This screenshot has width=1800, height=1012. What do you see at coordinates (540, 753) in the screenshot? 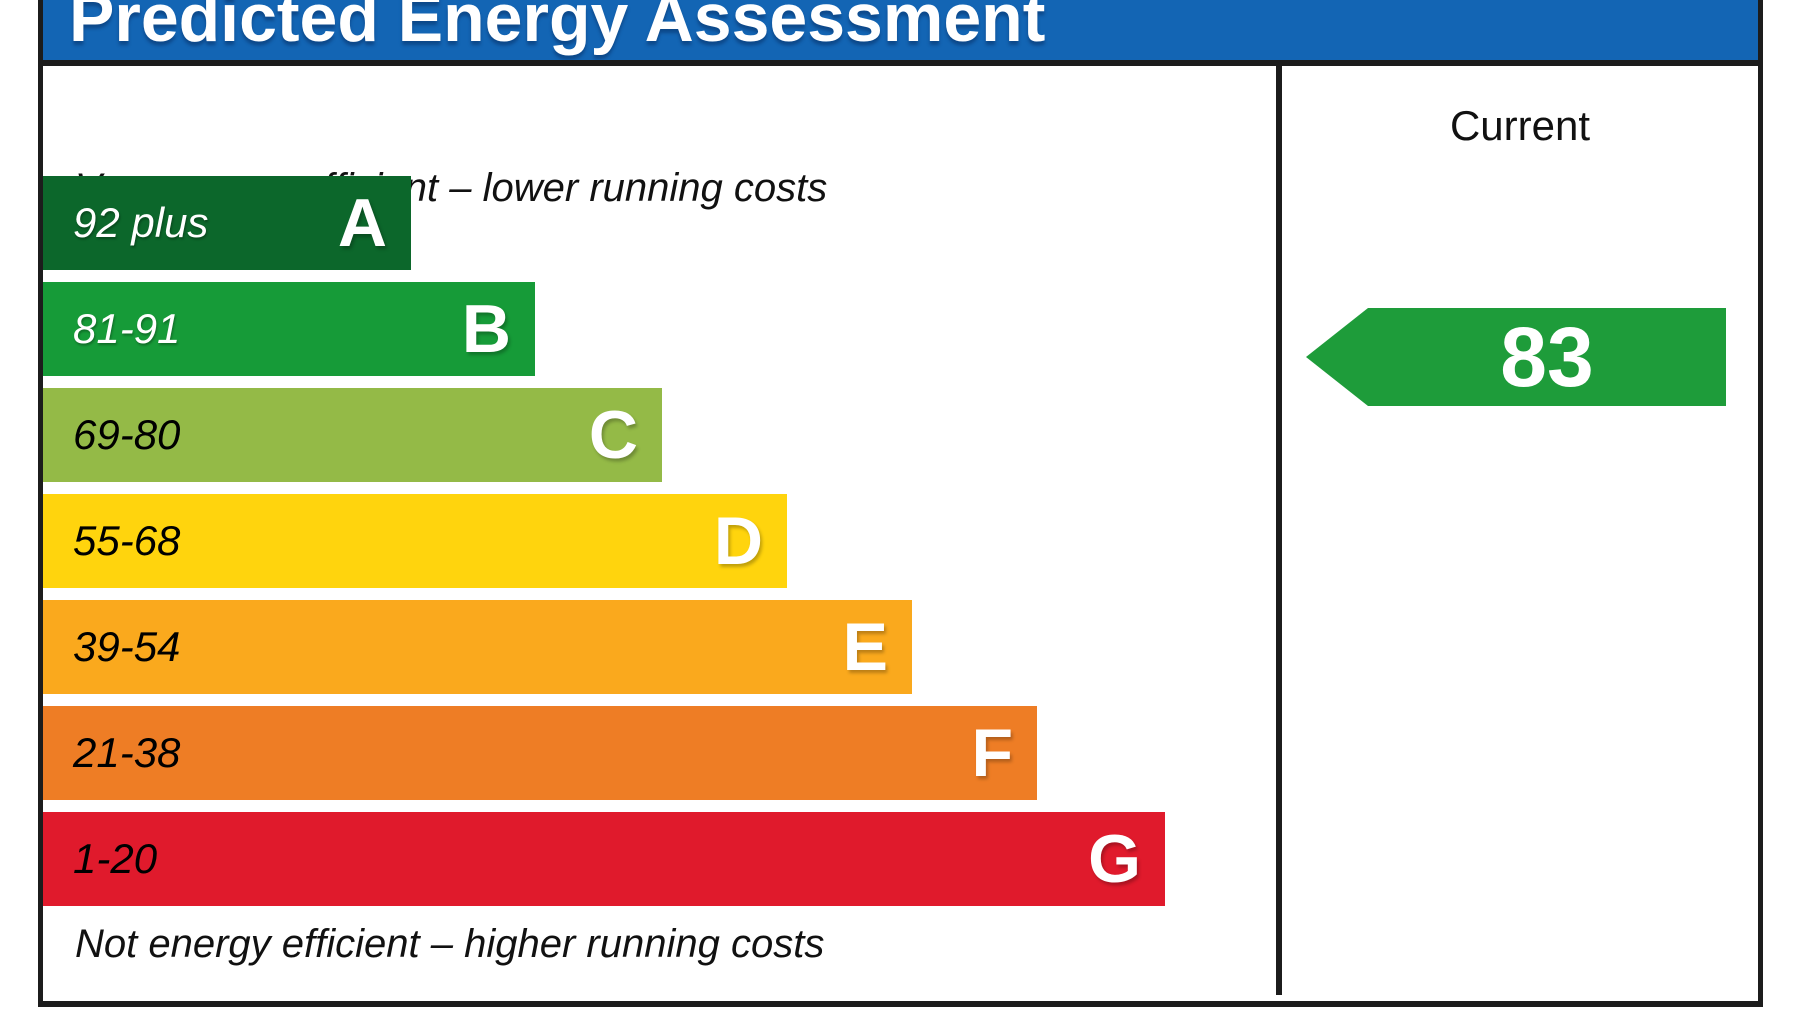
I see `band-row-f: 21-38 F` at bounding box center [540, 753].